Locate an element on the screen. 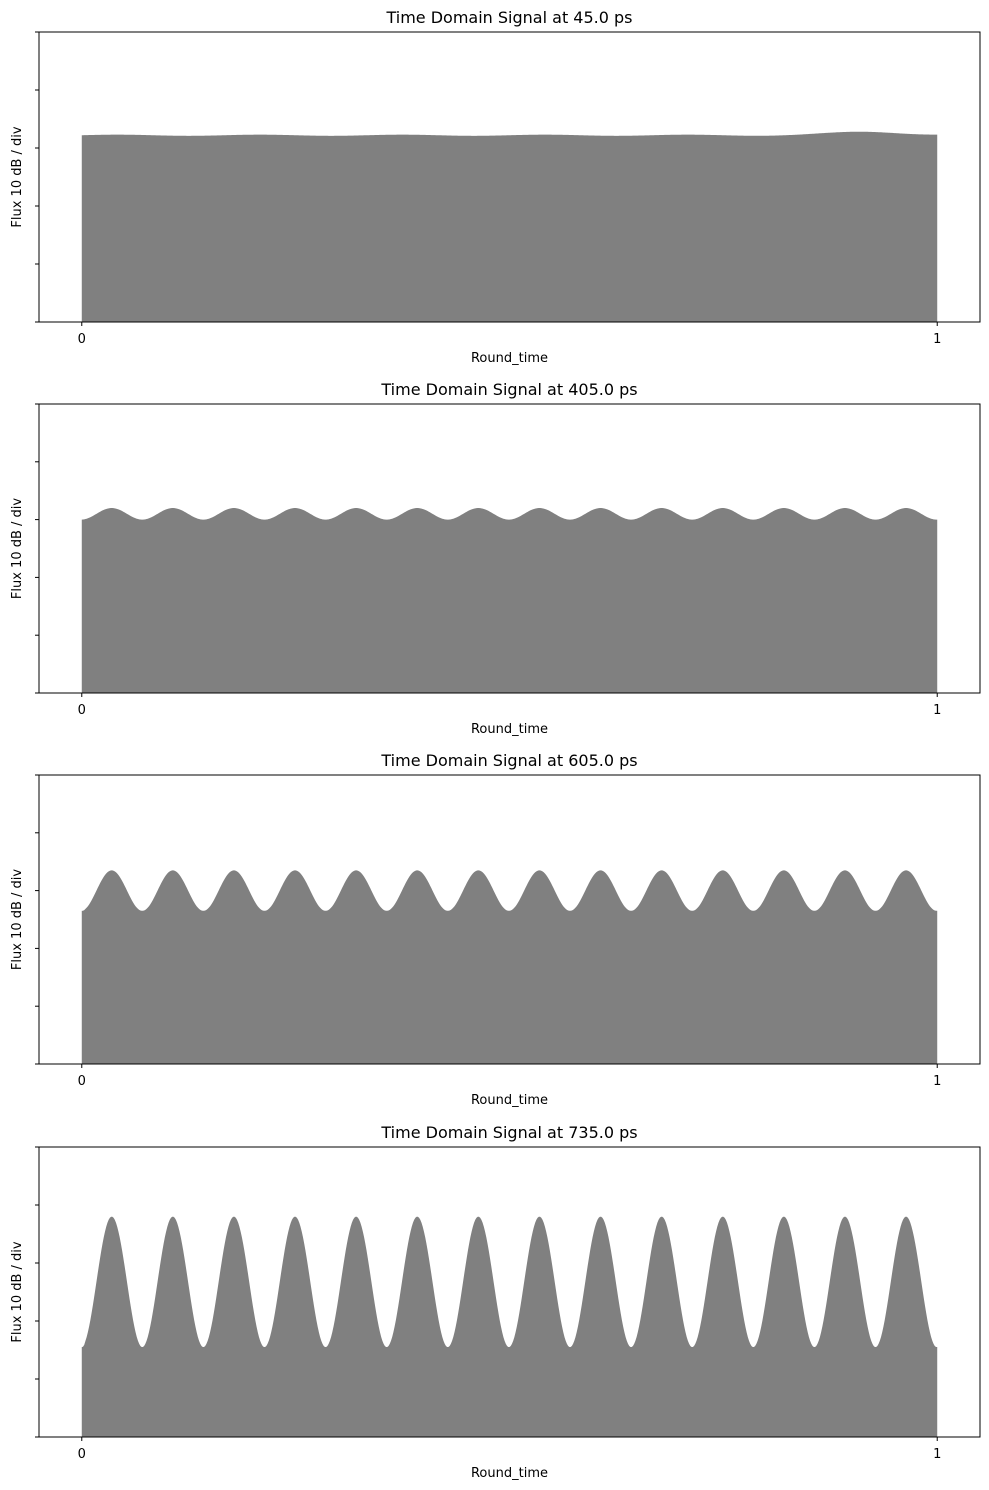 The width and height of the screenshot is (989, 1490). chart-title: Time Domain Signal at 605.0 ps is located at coordinates (508, 760).